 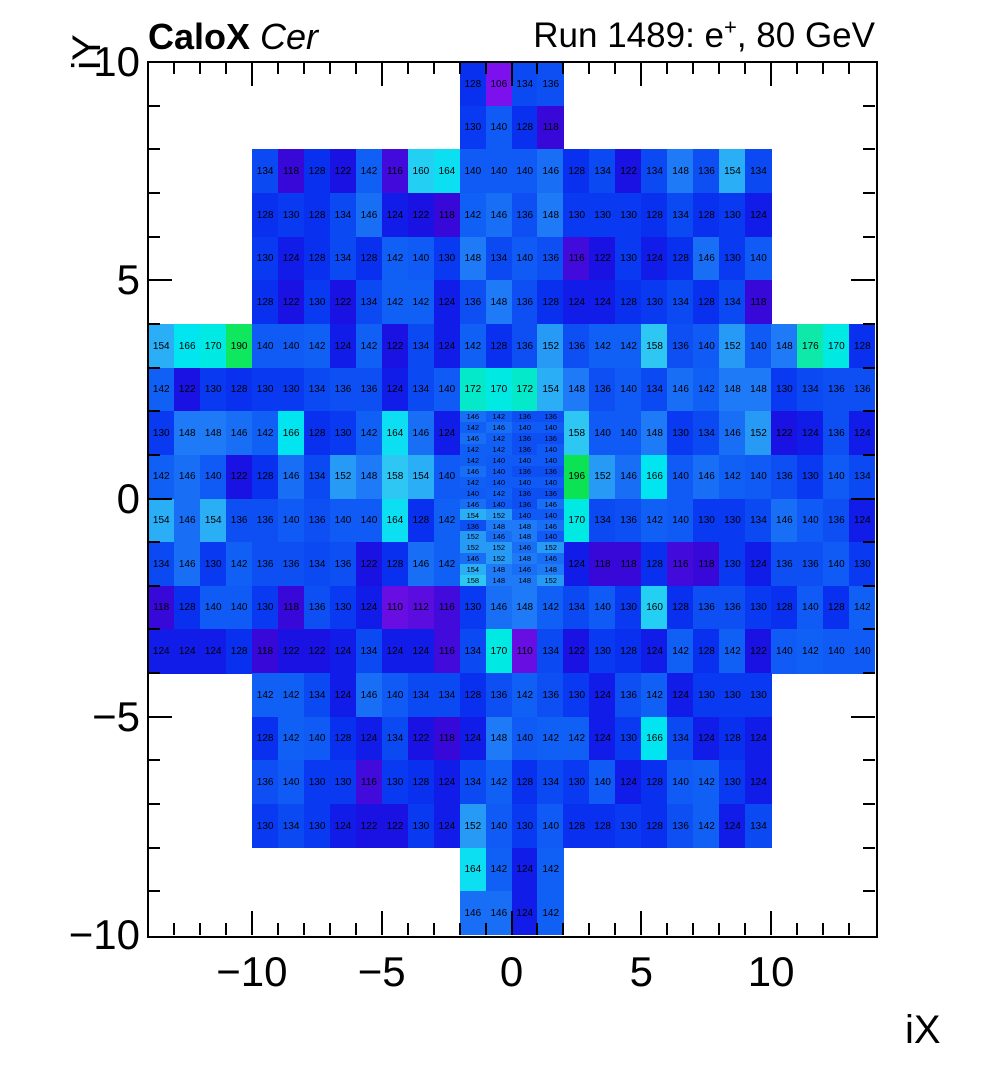 I want to click on heatmap-cell-fine: 142, so click(x=473, y=428).